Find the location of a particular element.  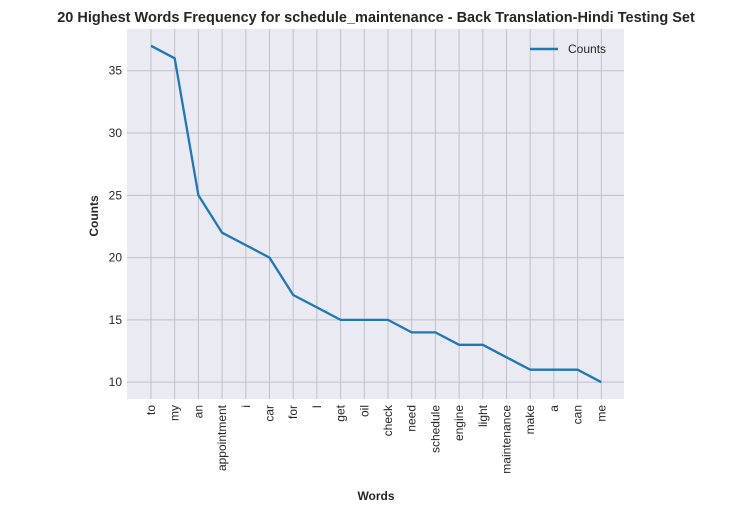

x-tick-label: car is located at coordinates (270, 413).